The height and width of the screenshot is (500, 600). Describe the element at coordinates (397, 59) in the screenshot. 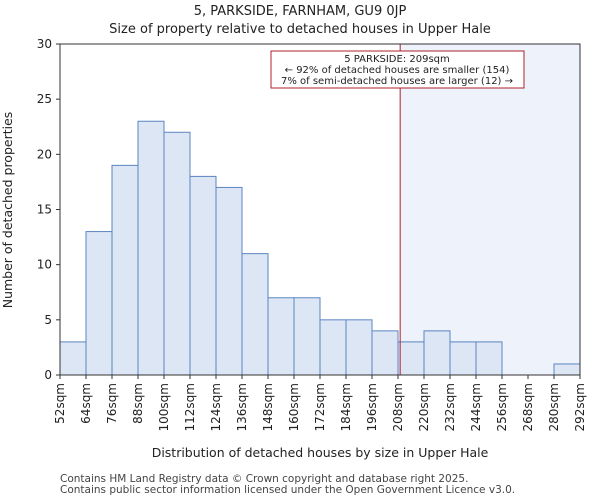

I see `annotation-line1: 5 PARKSIDE: 209sqm` at that location.